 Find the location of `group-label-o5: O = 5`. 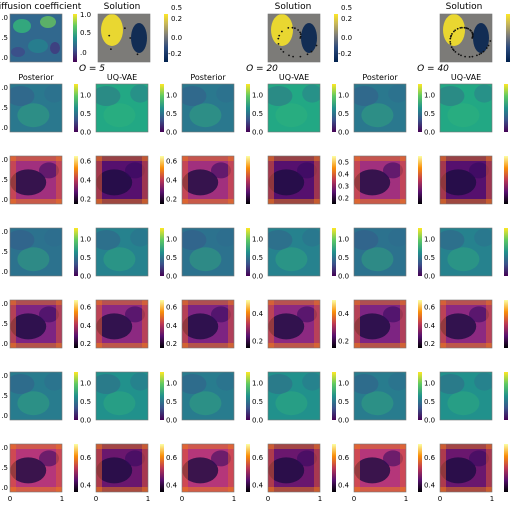

group-label-o5: O = 5 is located at coordinates (92, 69).